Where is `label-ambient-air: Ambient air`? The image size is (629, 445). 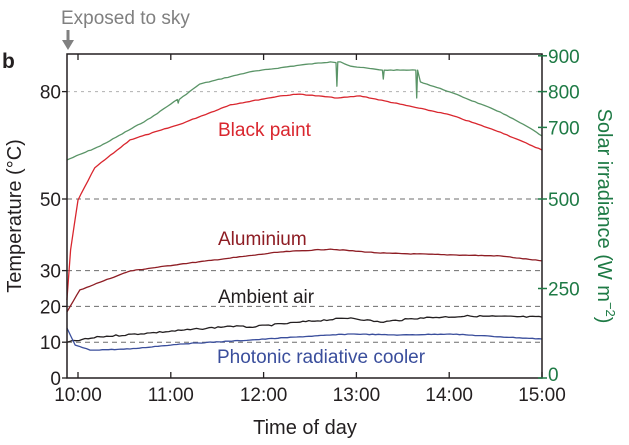
label-ambient-air: Ambient air is located at coordinates (266, 297).